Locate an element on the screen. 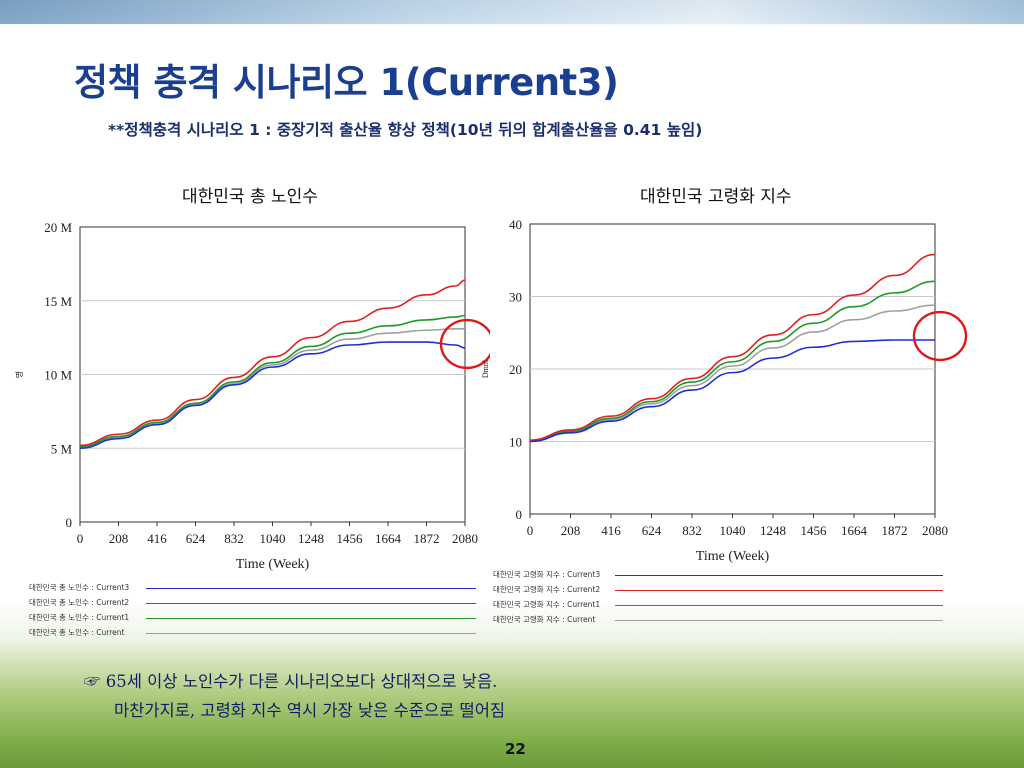  legend-item: 대한민국 총 노인수 : Current3 is located at coordinates (259, 589).